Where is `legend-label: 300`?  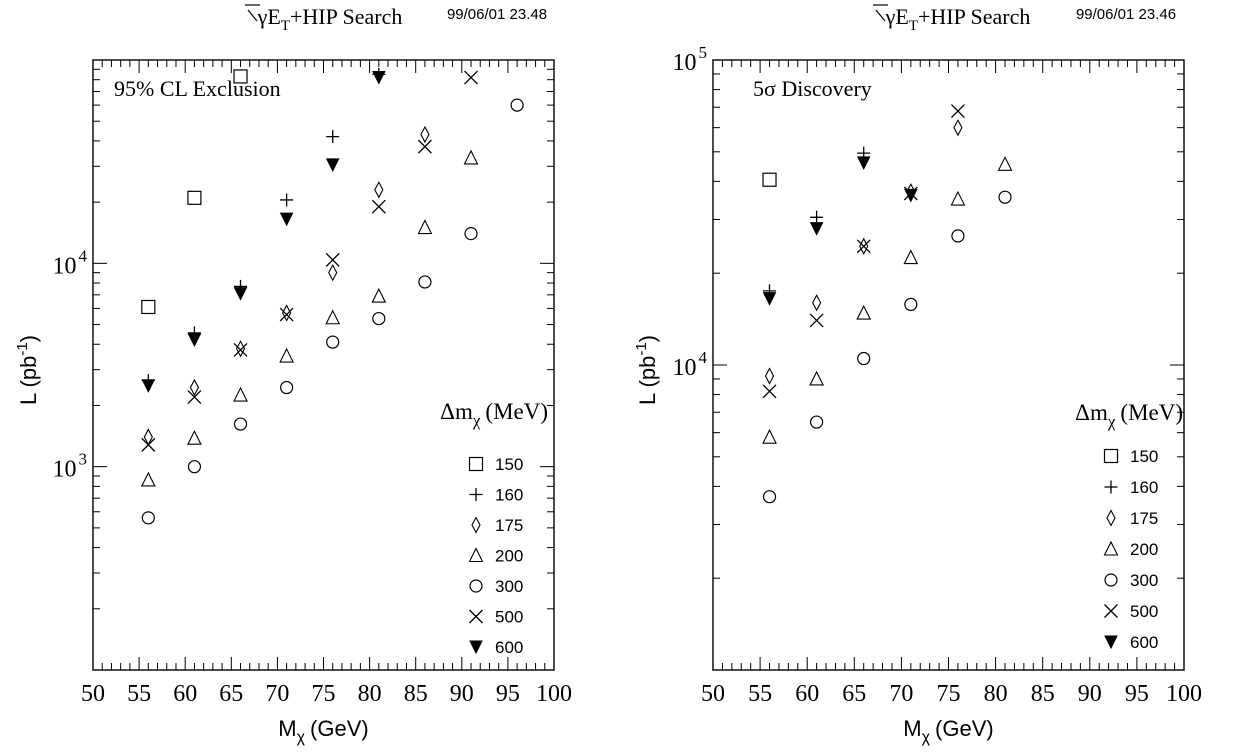 legend-label: 300 is located at coordinates (1144, 580).